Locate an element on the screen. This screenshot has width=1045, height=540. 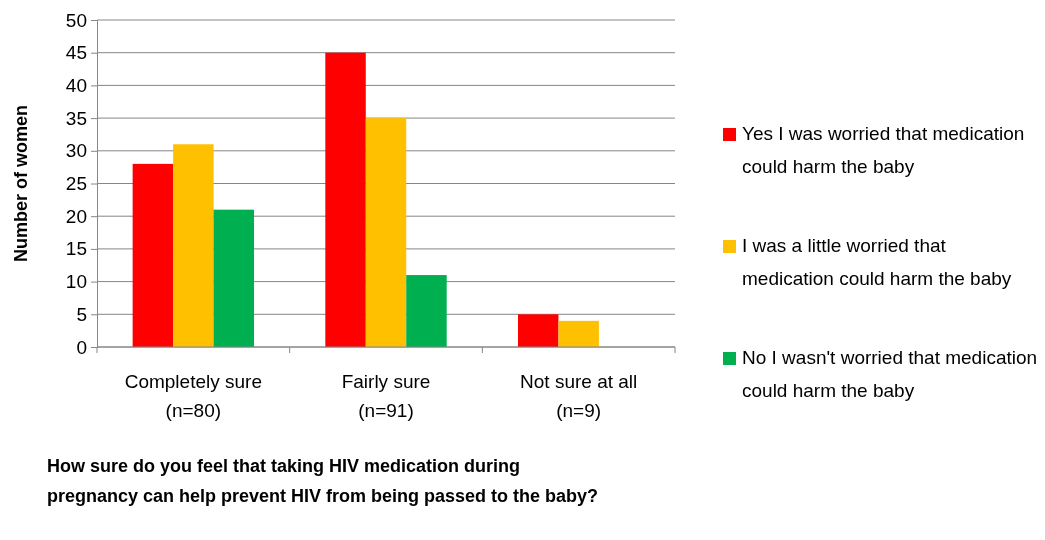
y-tick-label: 20 is located at coordinates (76, 216).